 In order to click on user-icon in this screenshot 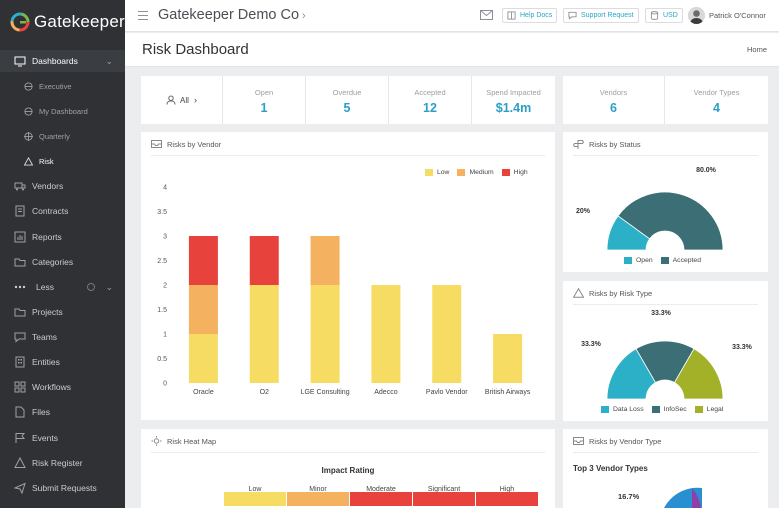, I will do `click(171, 100)`.